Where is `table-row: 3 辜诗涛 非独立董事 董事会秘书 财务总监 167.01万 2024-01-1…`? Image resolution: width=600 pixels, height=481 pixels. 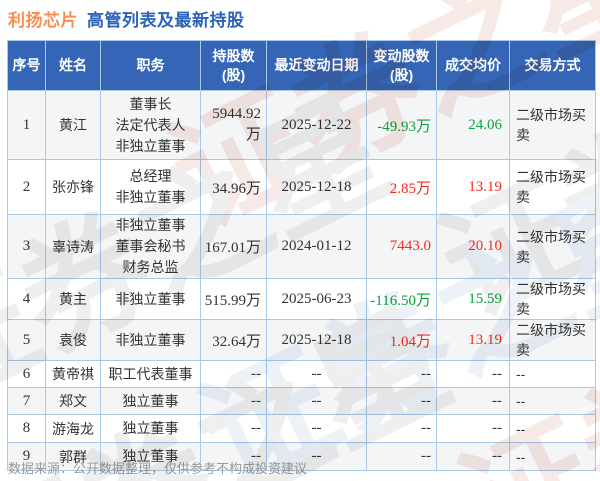 table-row: 3 辜诗涛 非独立董事 董事会秘书 财务总监 167.01万 2024-01-1… is located at coordinates (301, 246).